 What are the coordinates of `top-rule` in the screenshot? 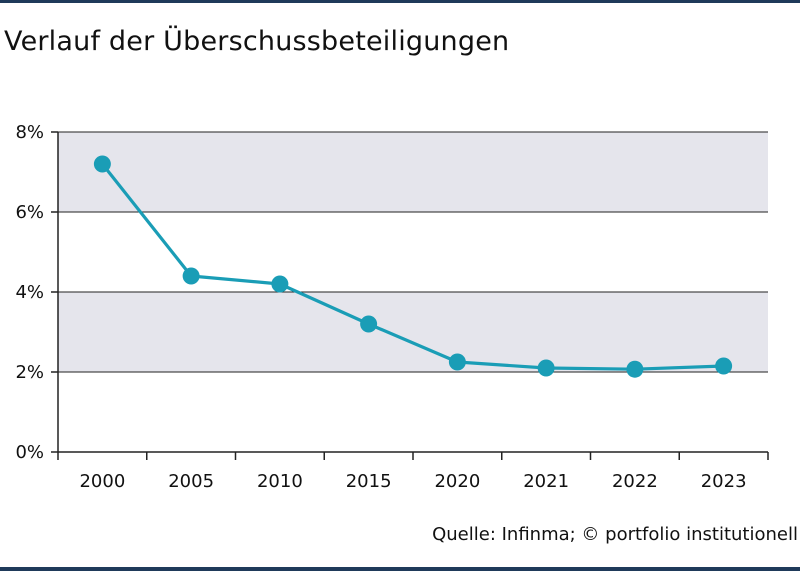 It's located at (400, 1).